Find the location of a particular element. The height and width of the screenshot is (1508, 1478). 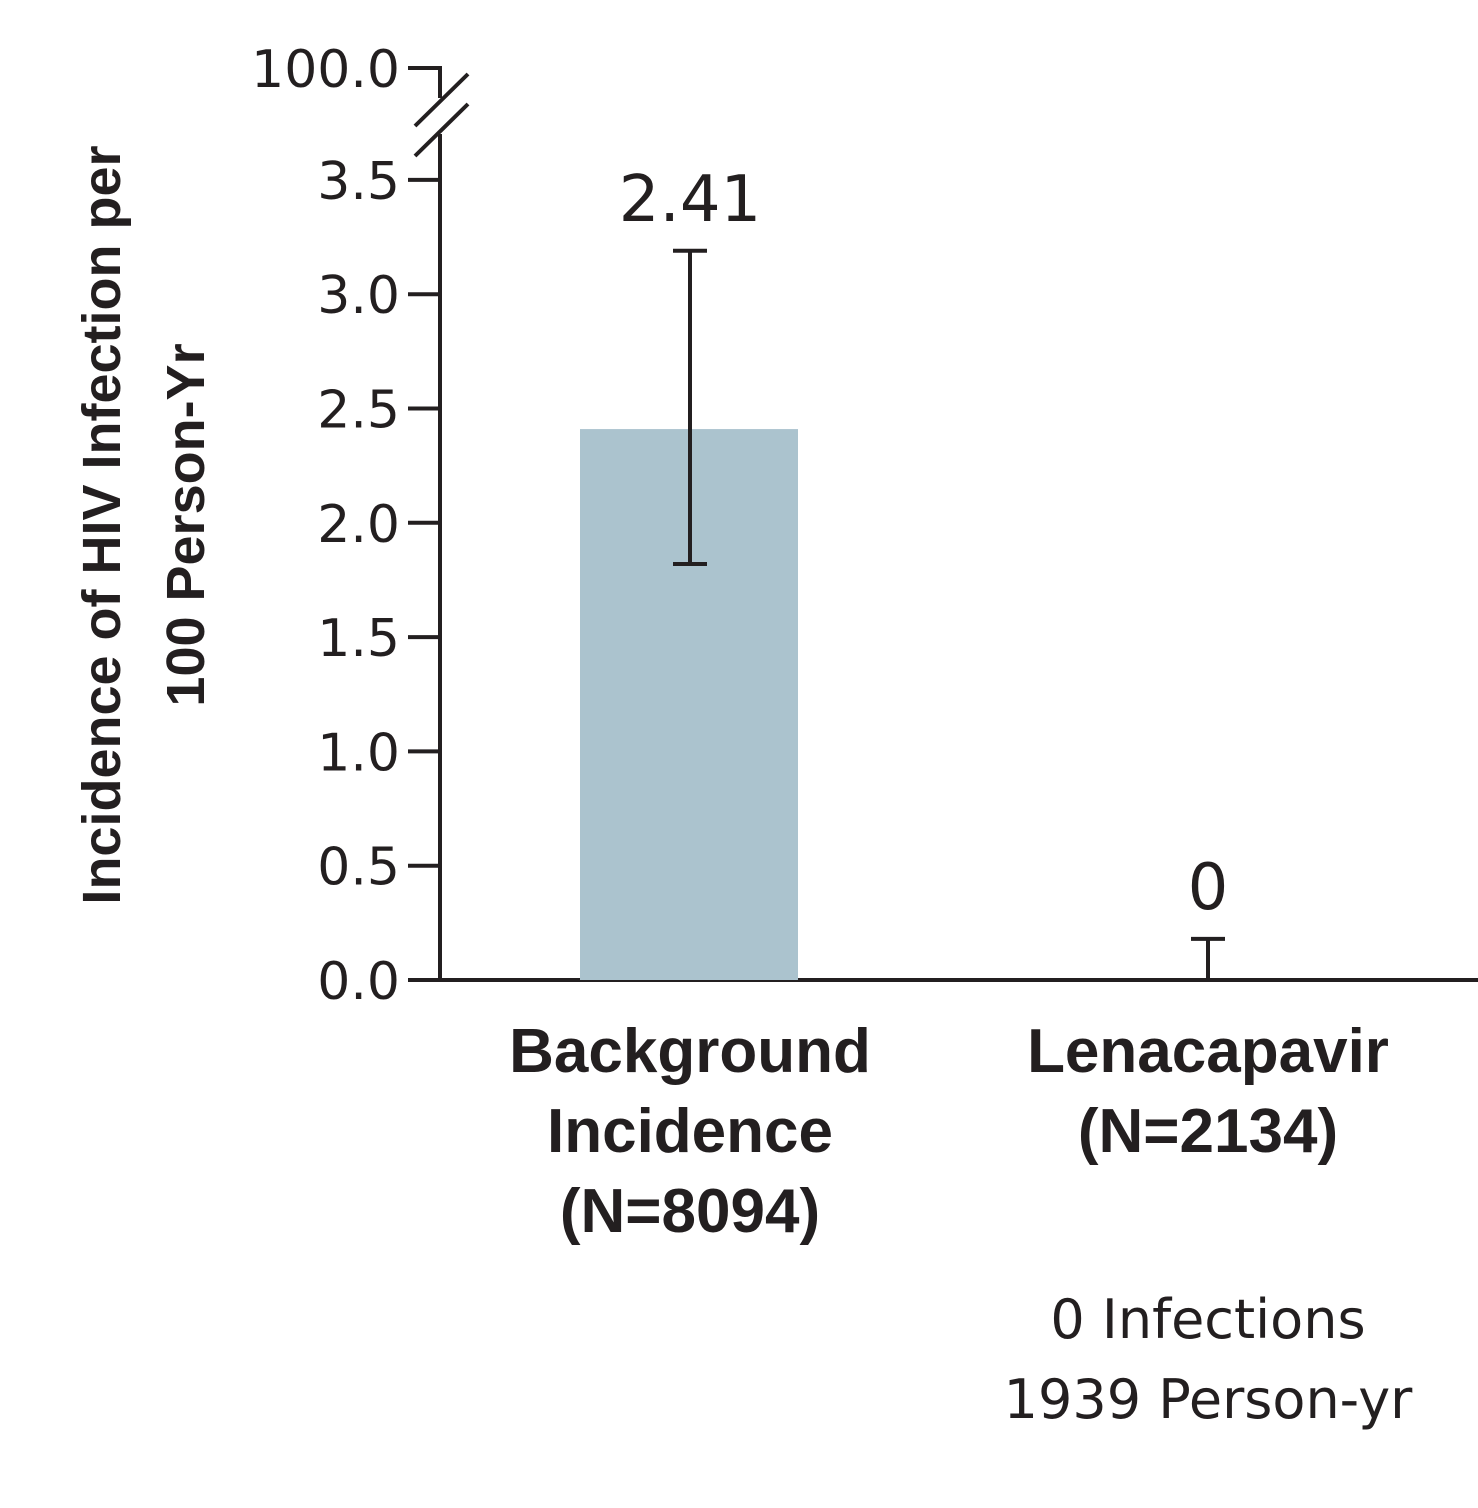

y-axis-ticks: 0.0 0.5 1.0 1.5 2.0 2.5 3.0 3.5 100.0 is located at coordinates (346, 526).